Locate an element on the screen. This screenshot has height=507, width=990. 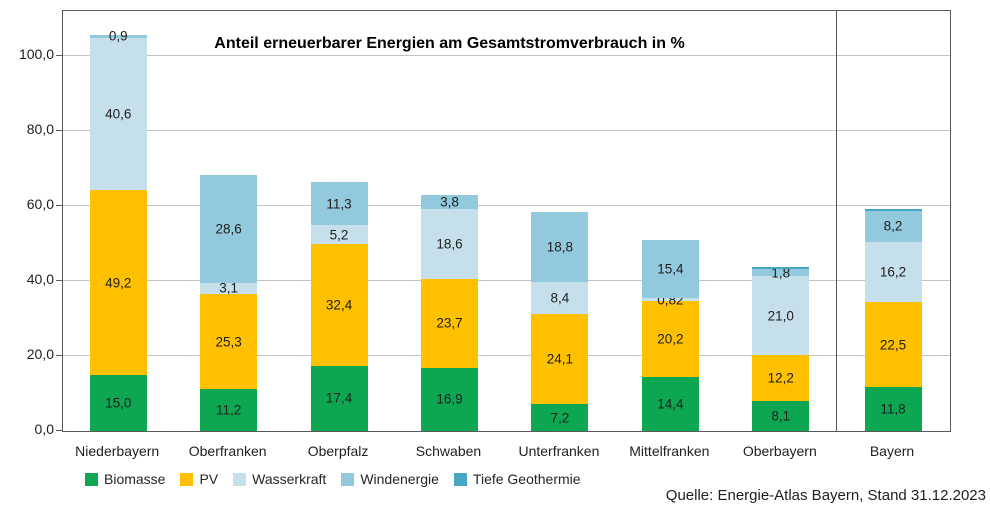
bar-segment-biomasse: 15,0 is located at coordinates (118, 402).